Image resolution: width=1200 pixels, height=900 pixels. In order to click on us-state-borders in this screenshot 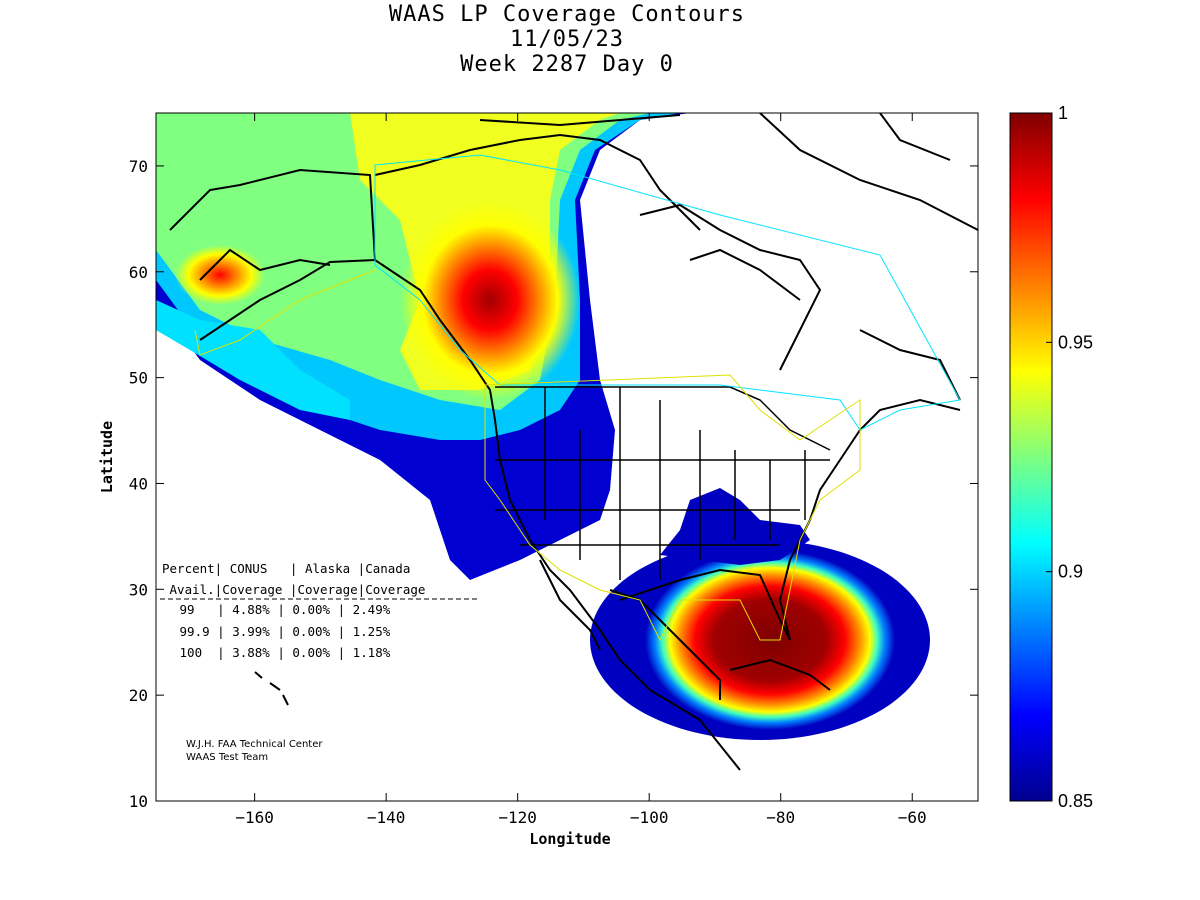, I will do `click(663, 483)`.